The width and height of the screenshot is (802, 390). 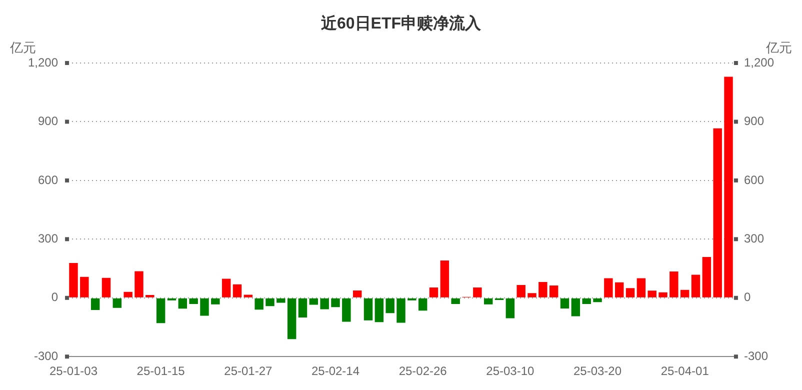 I want to click on y2-tick-label: 1,200, so click(x=759, y=62).